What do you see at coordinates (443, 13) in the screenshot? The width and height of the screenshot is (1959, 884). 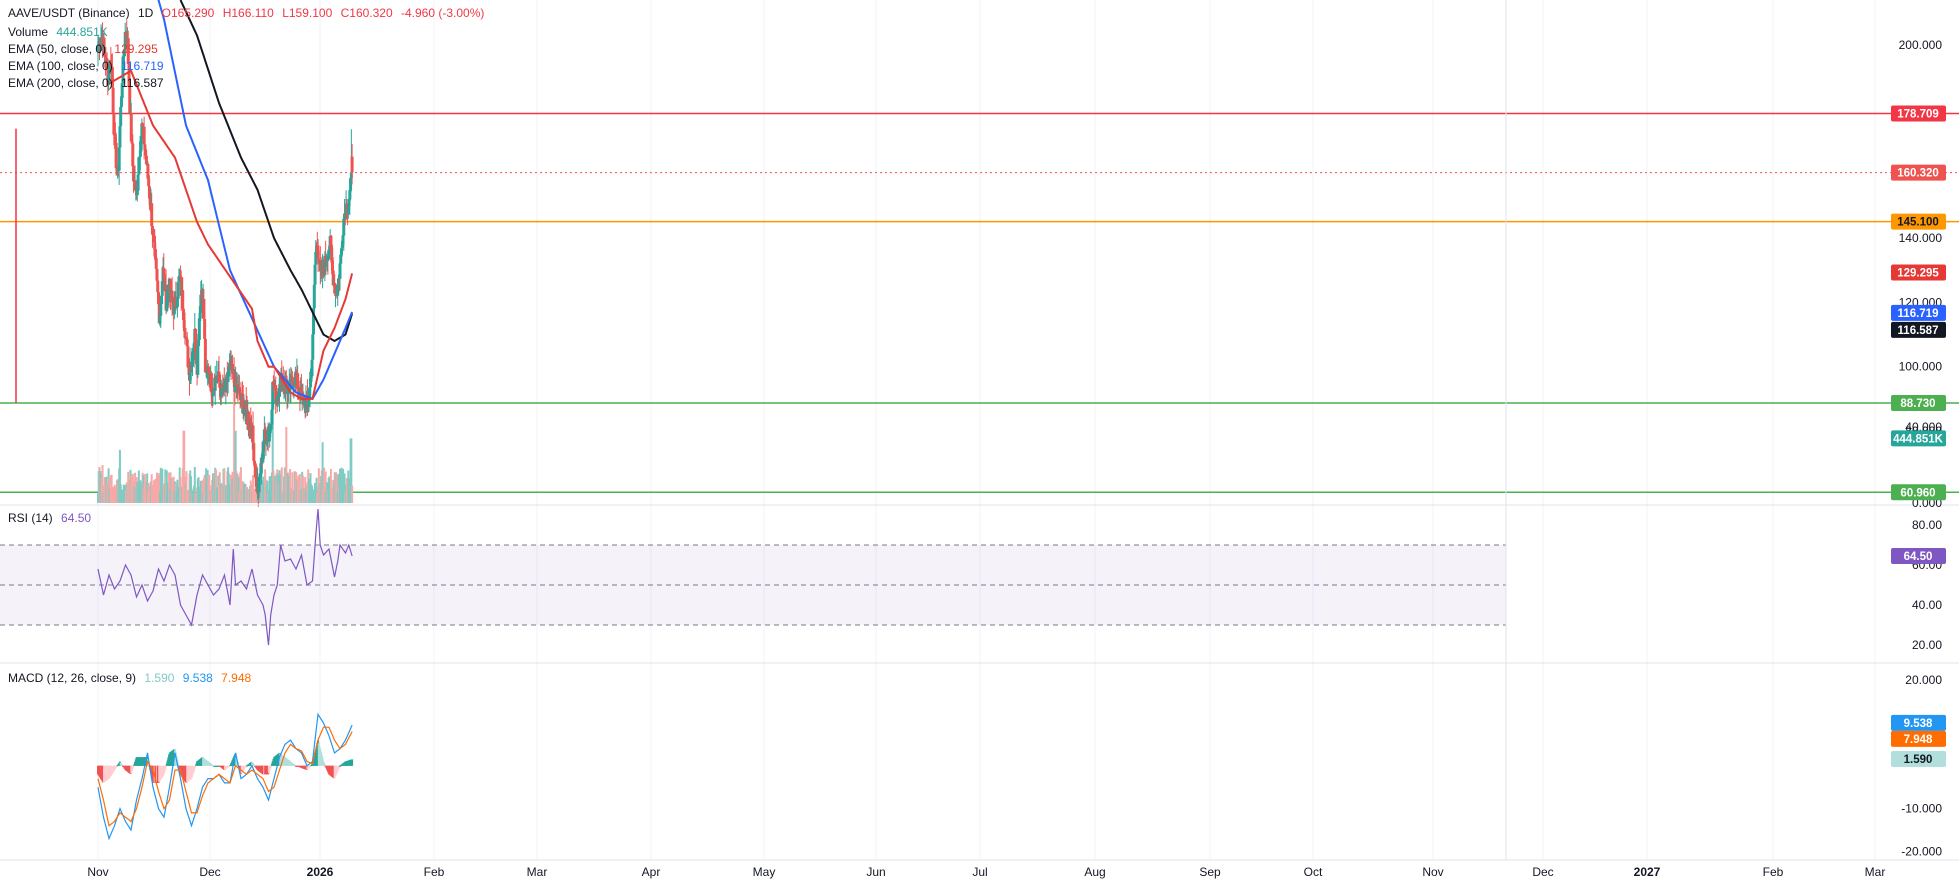 I see `ohlc-change: -4.960 (-3.00%)` at bounding box center [443, 13].